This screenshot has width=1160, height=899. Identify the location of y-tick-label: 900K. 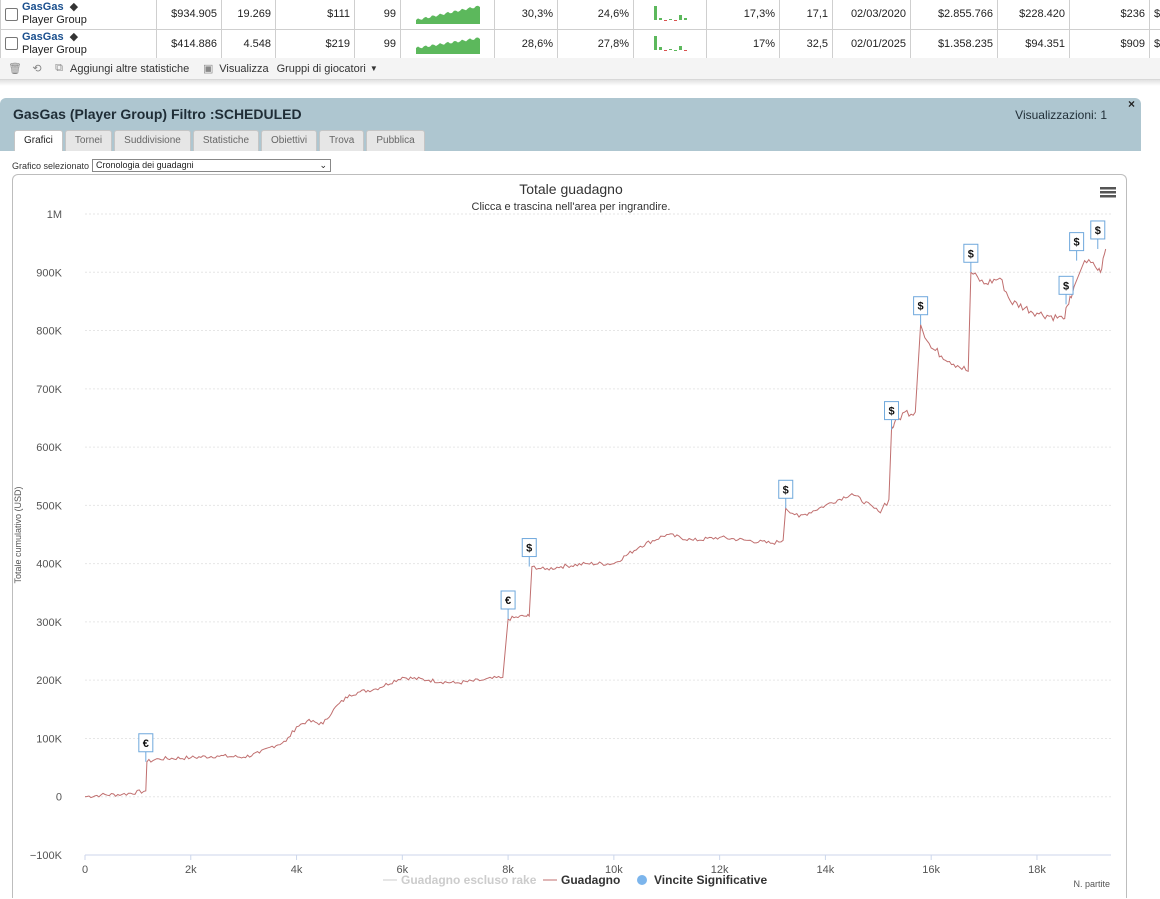
(49, 273).